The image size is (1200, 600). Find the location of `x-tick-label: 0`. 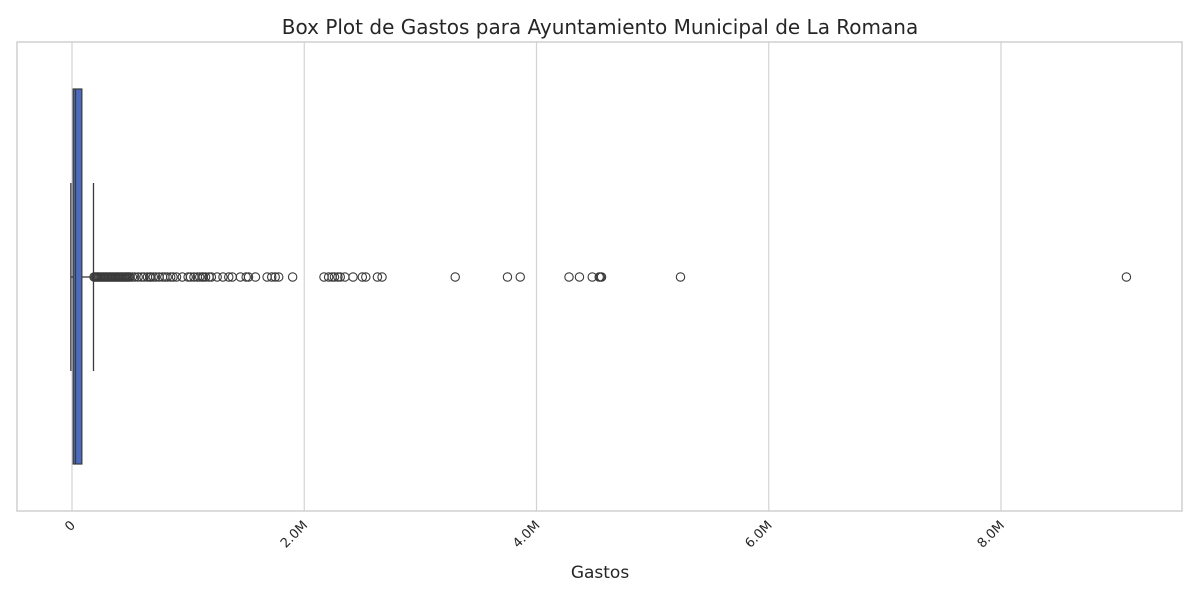

x-tick-label: 0 is located at coordinates (70, 526).